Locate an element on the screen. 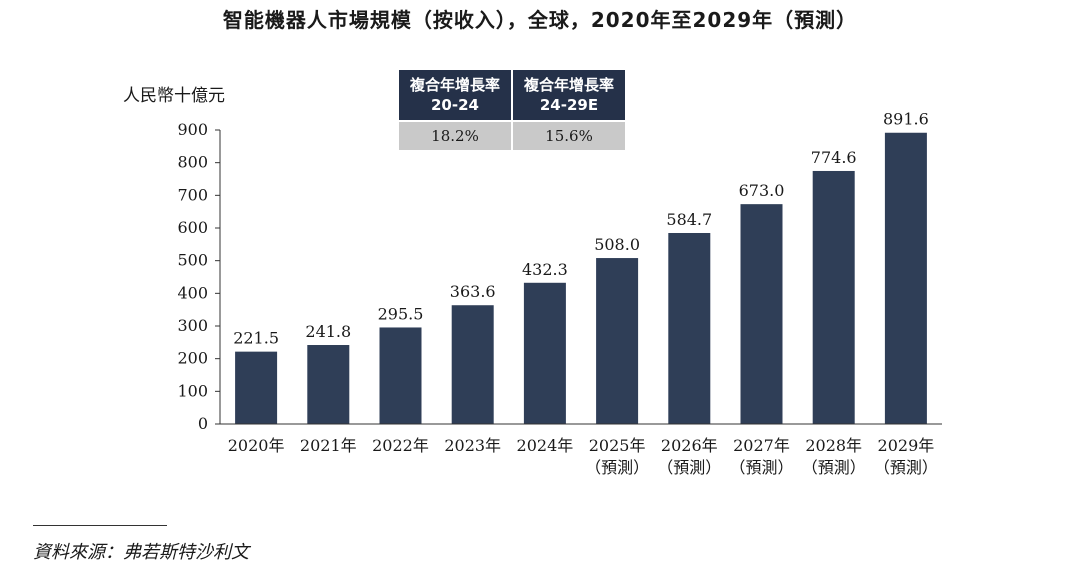  cagr-value-2020-2024: 18.2% is located at coordinates (455, 135).